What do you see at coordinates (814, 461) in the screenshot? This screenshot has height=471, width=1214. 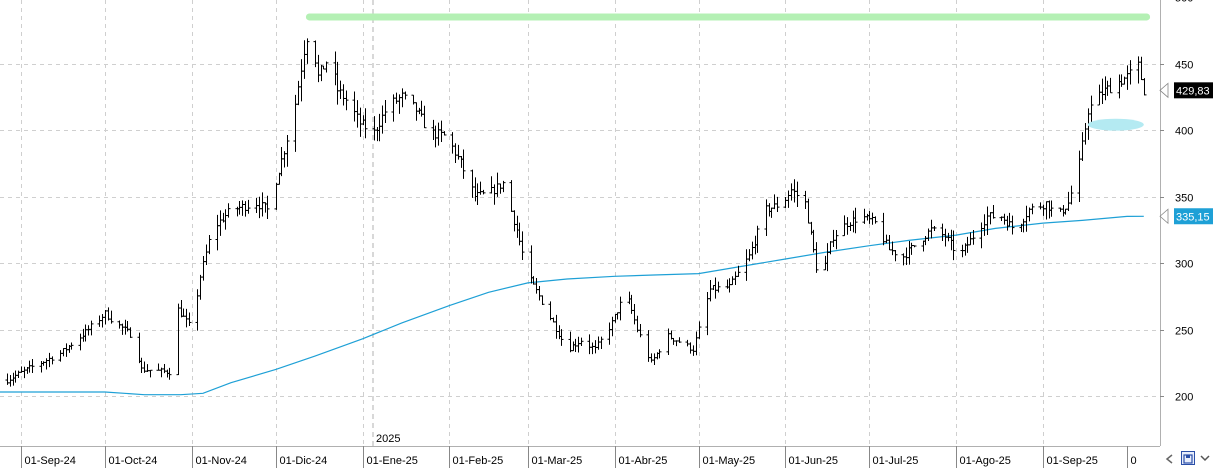 I see `x-tick-label: 01-Jun-25` at bounding box center [814, 461].